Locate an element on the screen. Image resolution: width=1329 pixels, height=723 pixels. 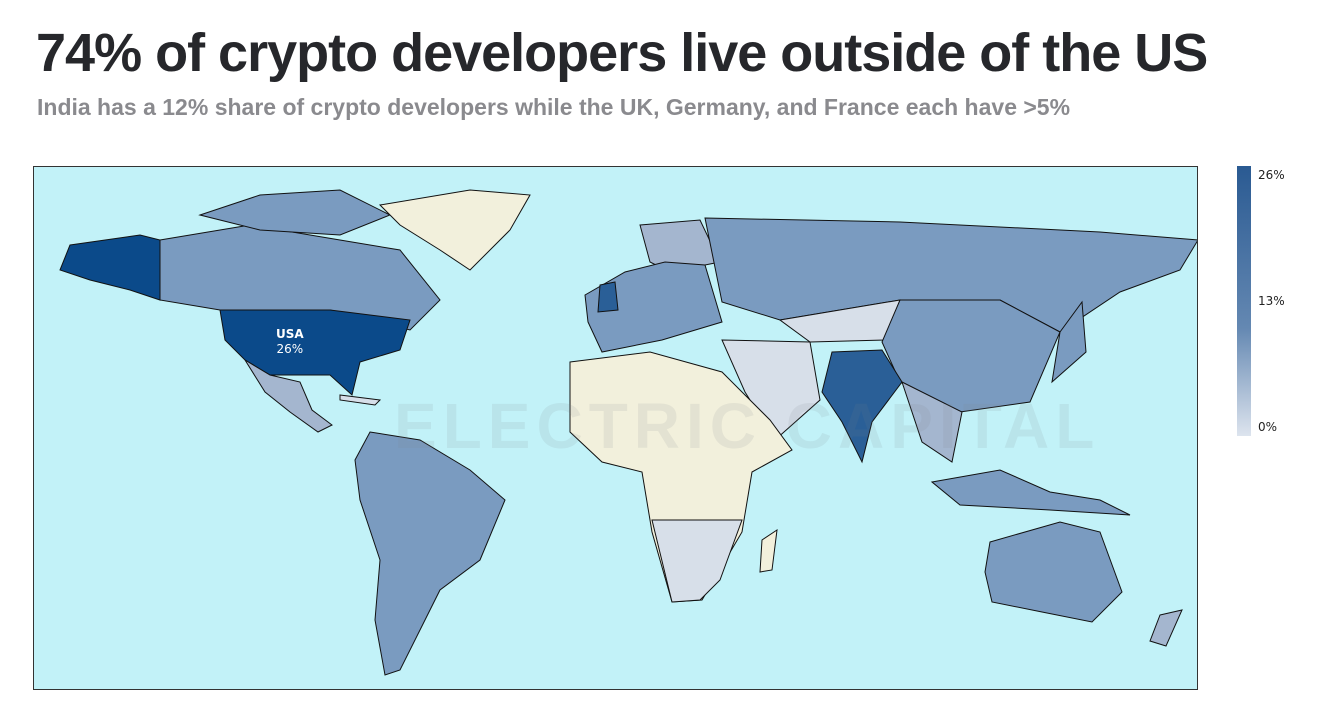
legend-tick-max: 26% is located at coordinates (1271, 175).